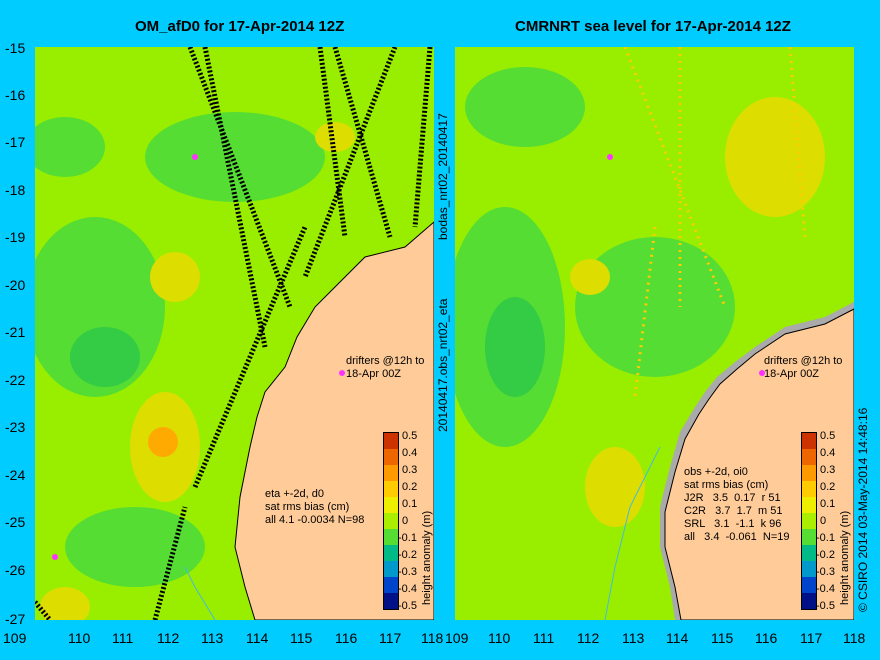  I want to click on right-colorbar, so click(809, 521).